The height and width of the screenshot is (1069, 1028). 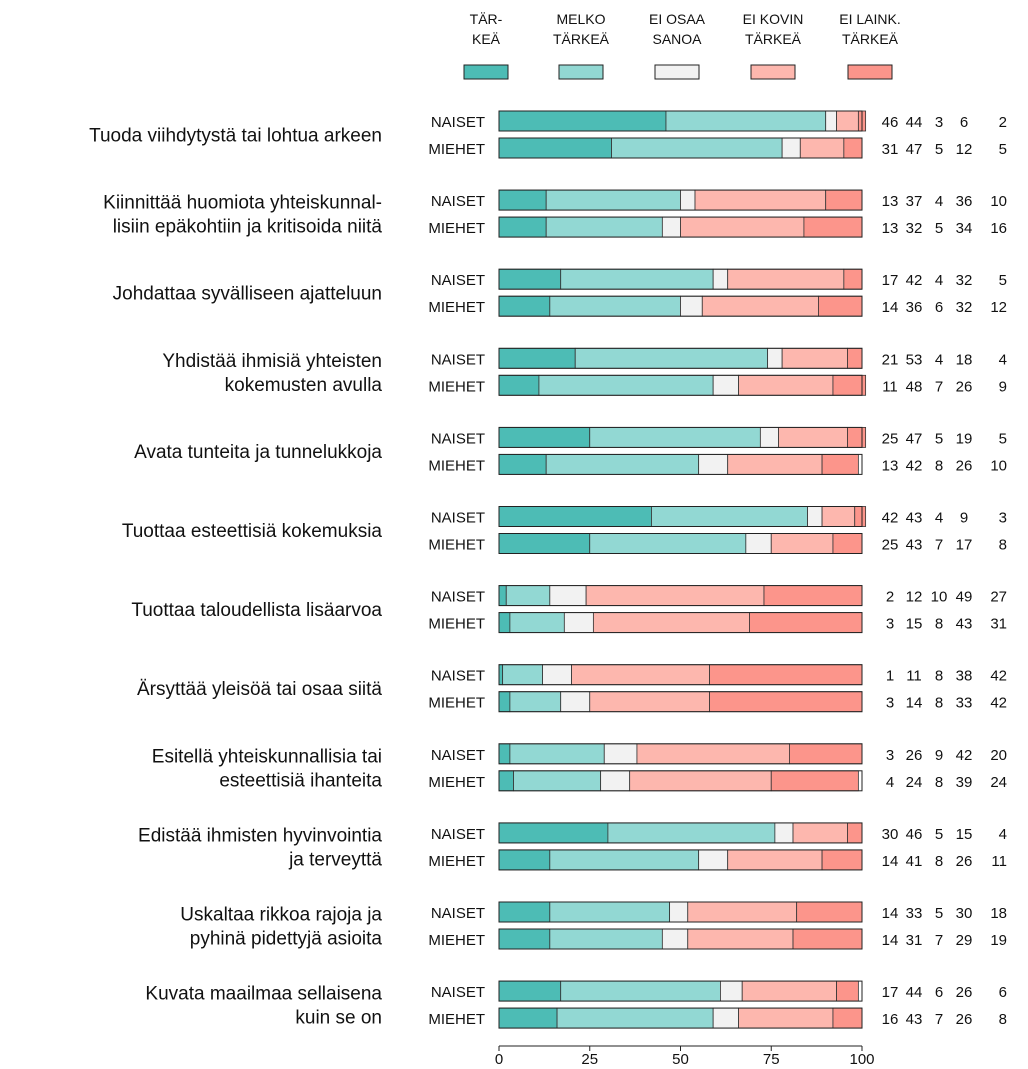 I want to click on value-label-6-0-4: 27, so click(x=998, y=597).